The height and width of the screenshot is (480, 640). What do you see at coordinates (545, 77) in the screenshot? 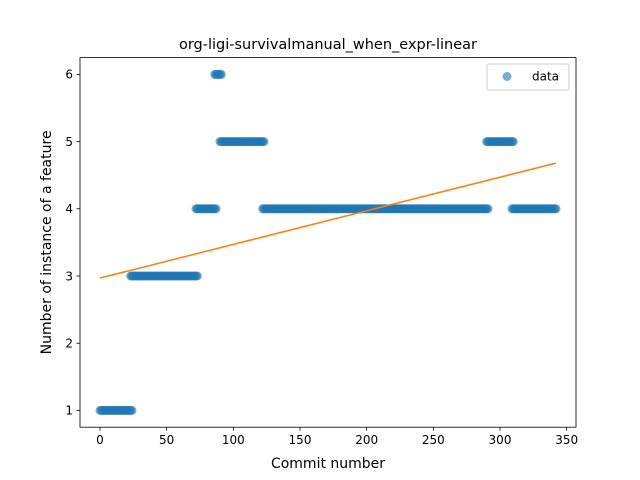
I see `legend-label-data: data` at bounding box center [545, 77].